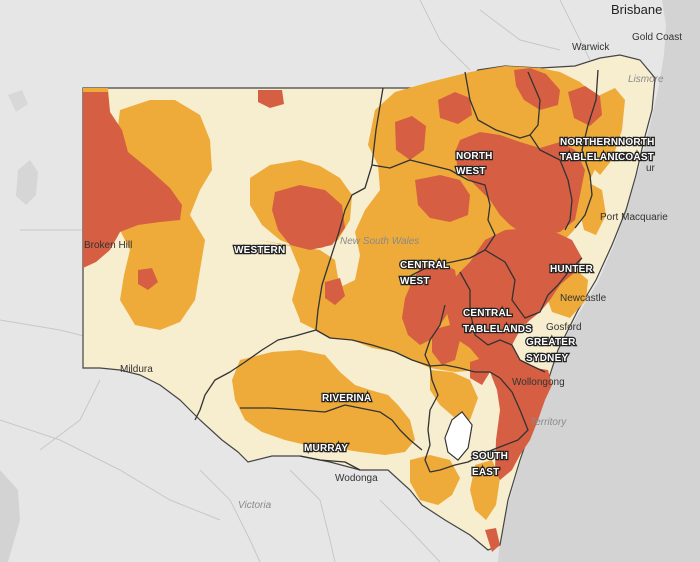  I want to click on city-lismore: Lismore, so click(646, 79).